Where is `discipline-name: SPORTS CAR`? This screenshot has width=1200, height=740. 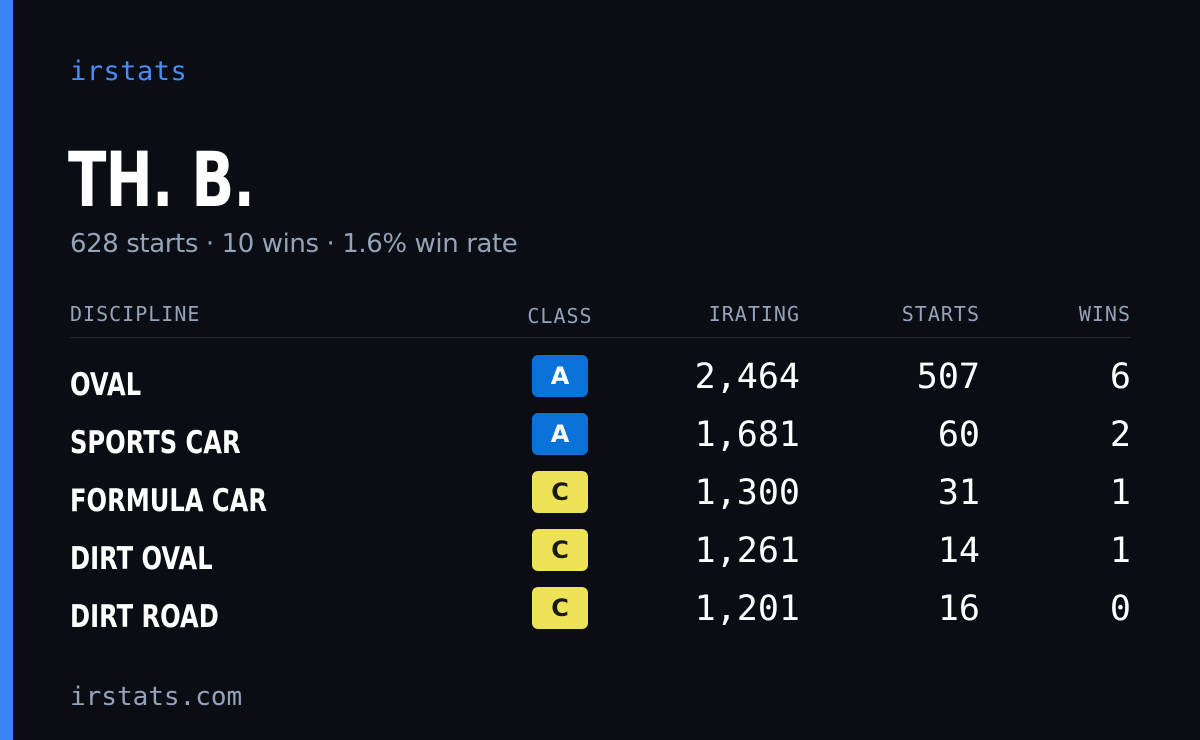
discipline-name: SPORTS CAR is located at coordinates (155, 443).